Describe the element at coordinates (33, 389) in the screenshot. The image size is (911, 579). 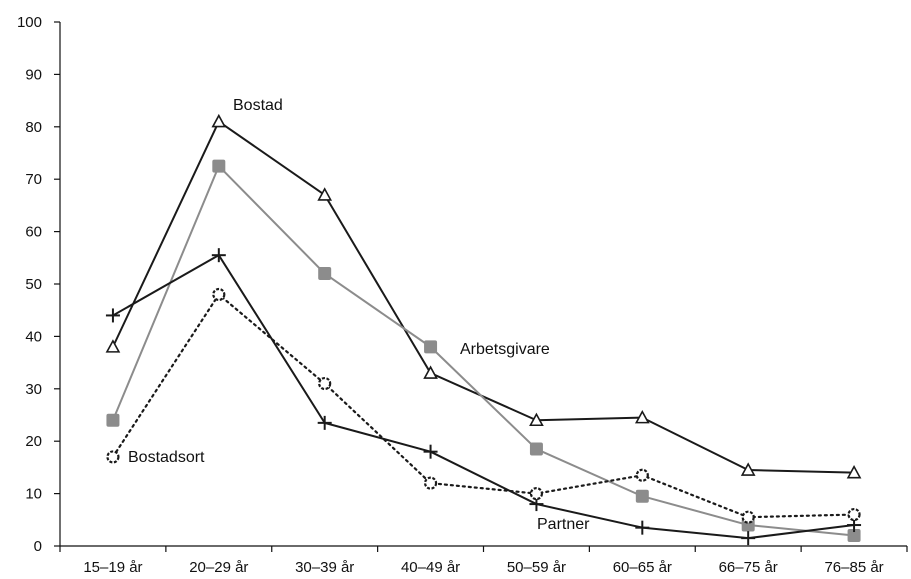
I see `y-tick-label: 30` at that location.